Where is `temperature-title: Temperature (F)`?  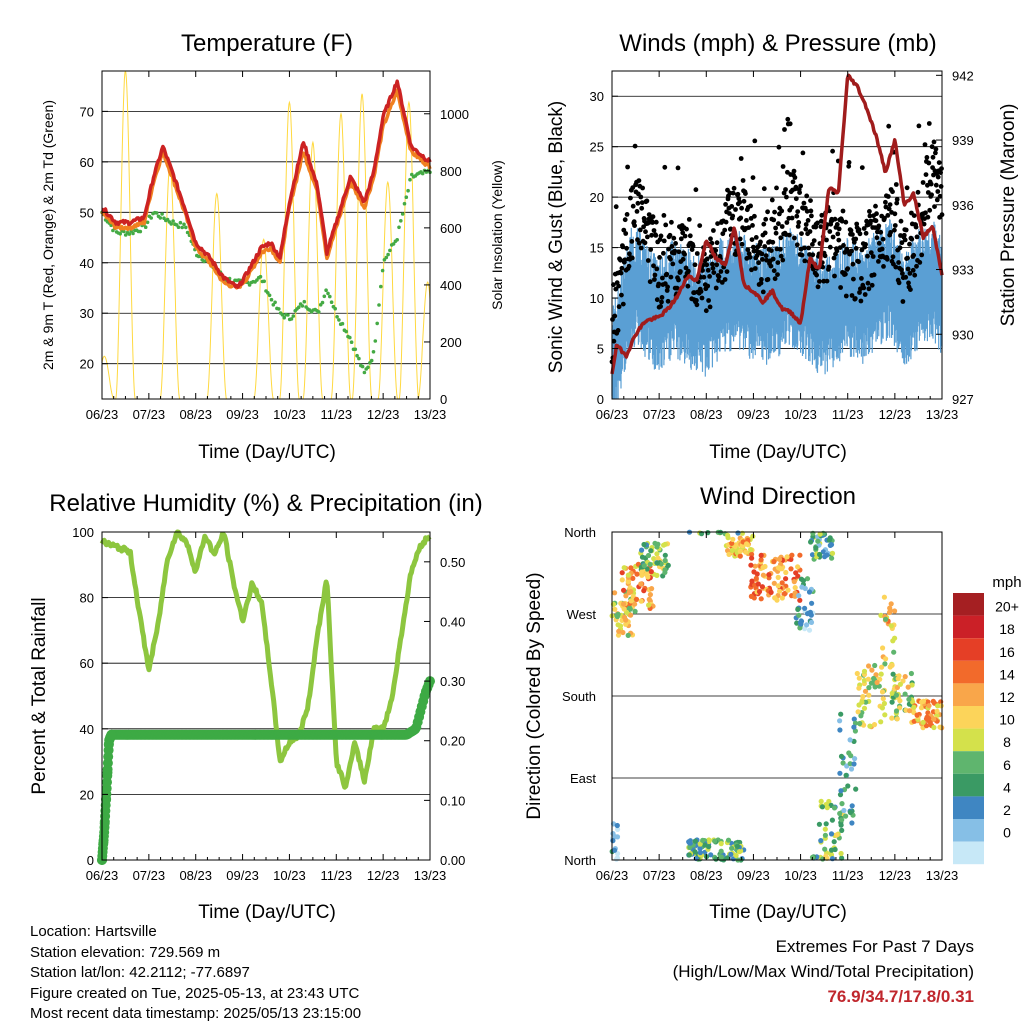 temperature-title: Temperature (F) is located at coordinates (267, 43).